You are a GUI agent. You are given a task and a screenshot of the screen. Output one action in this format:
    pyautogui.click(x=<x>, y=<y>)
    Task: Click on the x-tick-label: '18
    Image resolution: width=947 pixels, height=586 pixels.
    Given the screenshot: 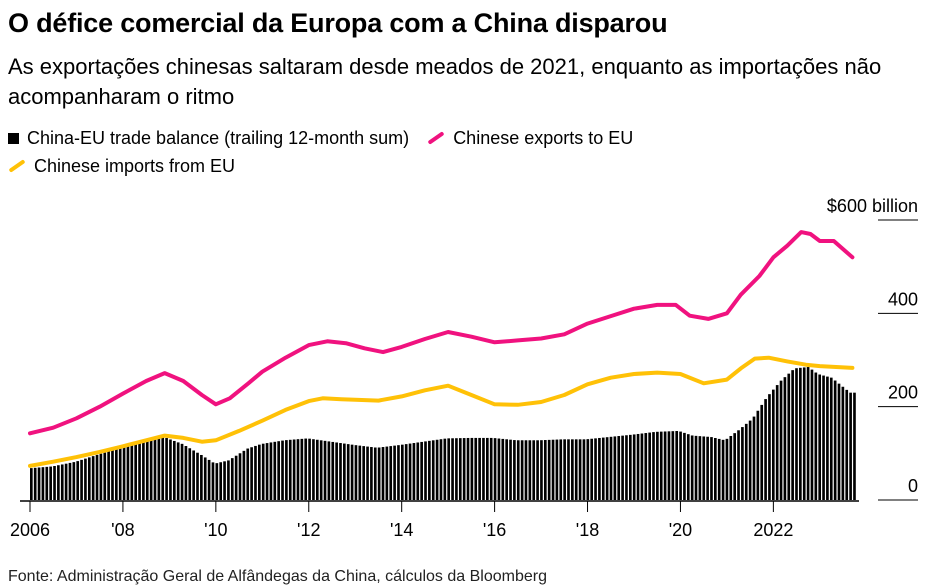 What is the action you would take?
    pyautogui.click(x=587, y=530)
    